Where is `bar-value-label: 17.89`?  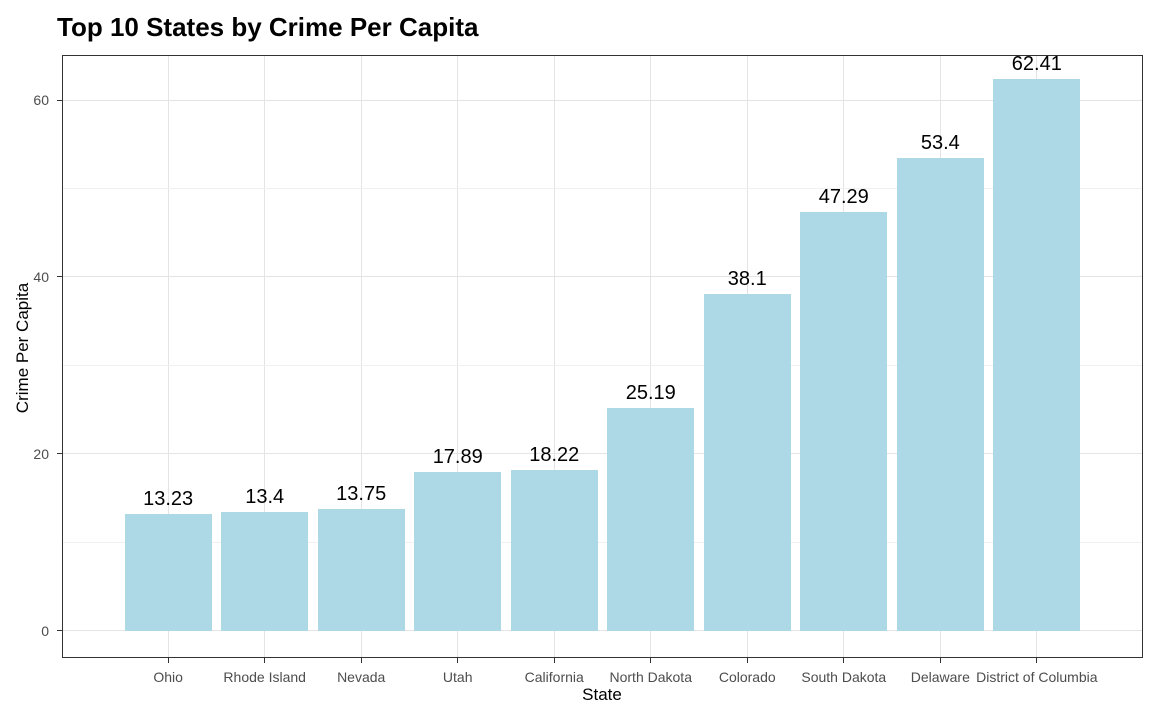
bar-value-label: 17.89 is located at coordinates (457, 457).